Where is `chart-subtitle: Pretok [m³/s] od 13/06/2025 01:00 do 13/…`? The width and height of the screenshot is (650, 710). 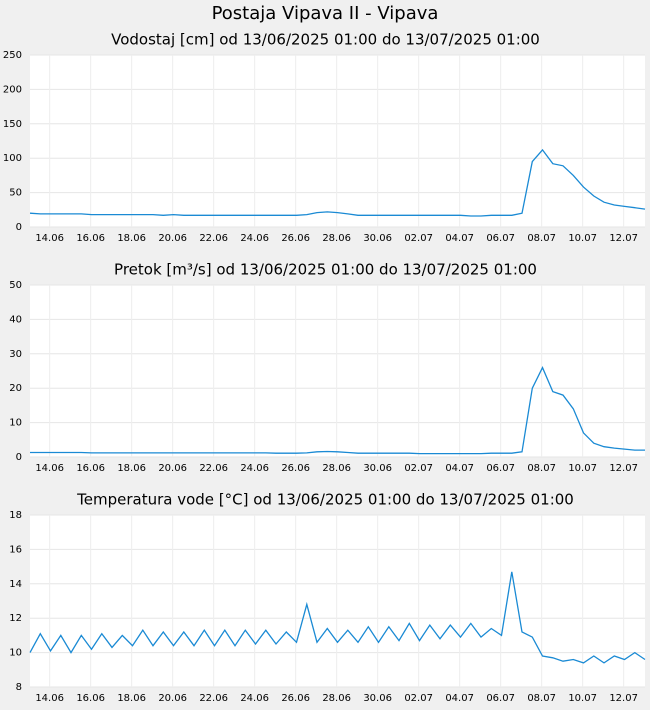 chart-subtitle: Pretok [m³/s] od 13/06/2025 01:00 do 13/… is located at coordinates (325, 270).